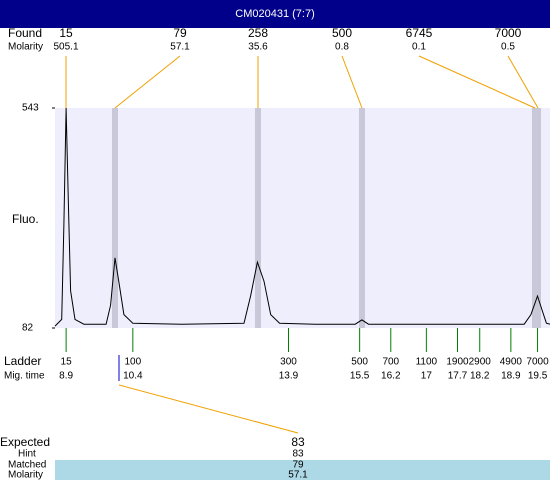 The image size is (550, 480). Describe the element at coordinates (25, 442) in the screenshot. I see `expected-label: Expected` at that location.